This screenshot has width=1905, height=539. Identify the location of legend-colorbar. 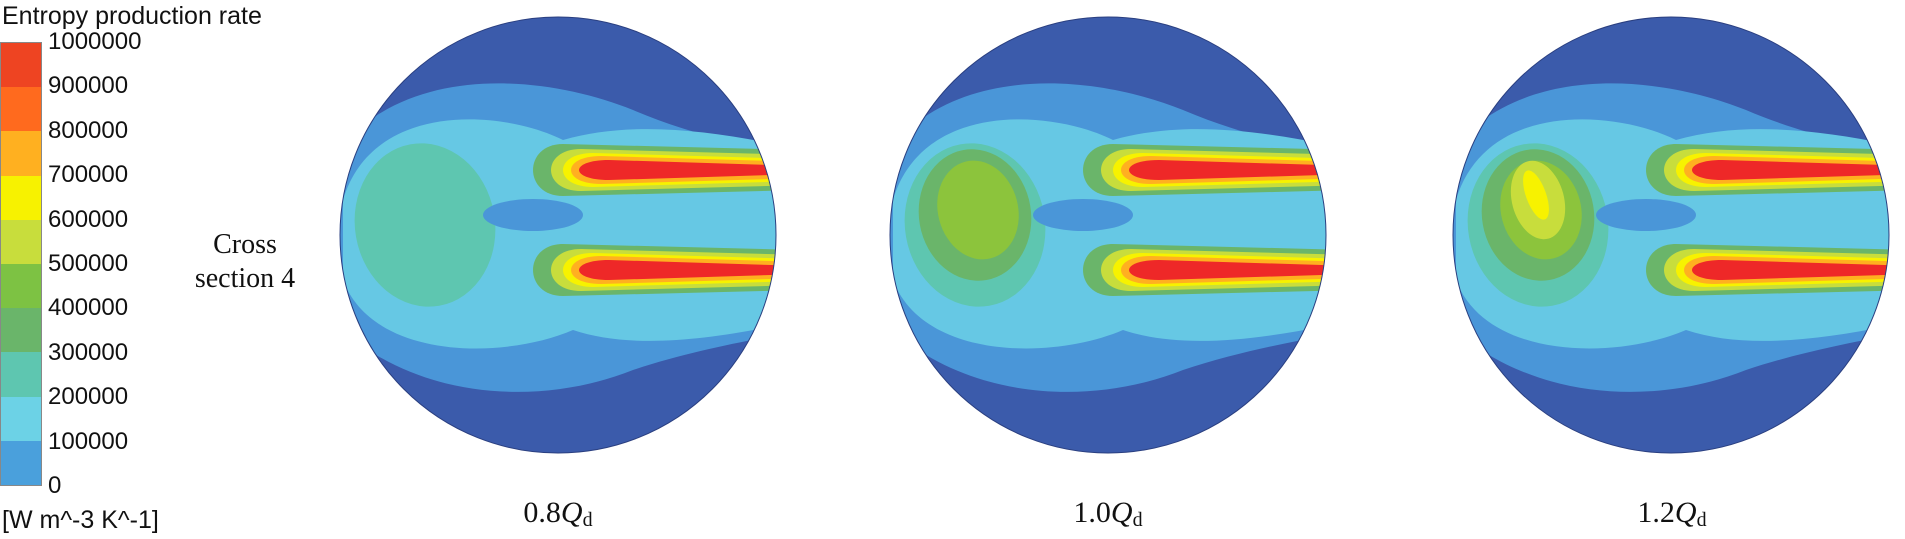
(21, 264).